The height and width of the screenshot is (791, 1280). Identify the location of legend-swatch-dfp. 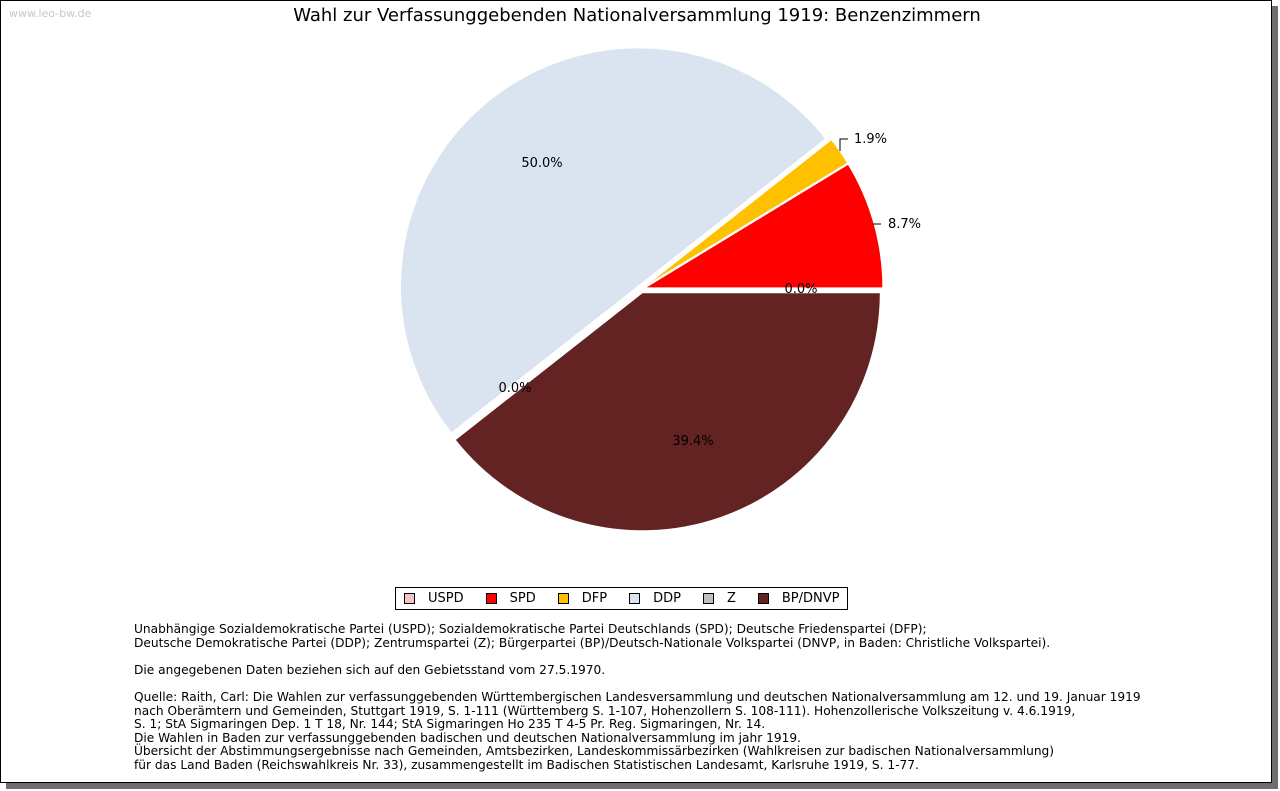
(563, 598).